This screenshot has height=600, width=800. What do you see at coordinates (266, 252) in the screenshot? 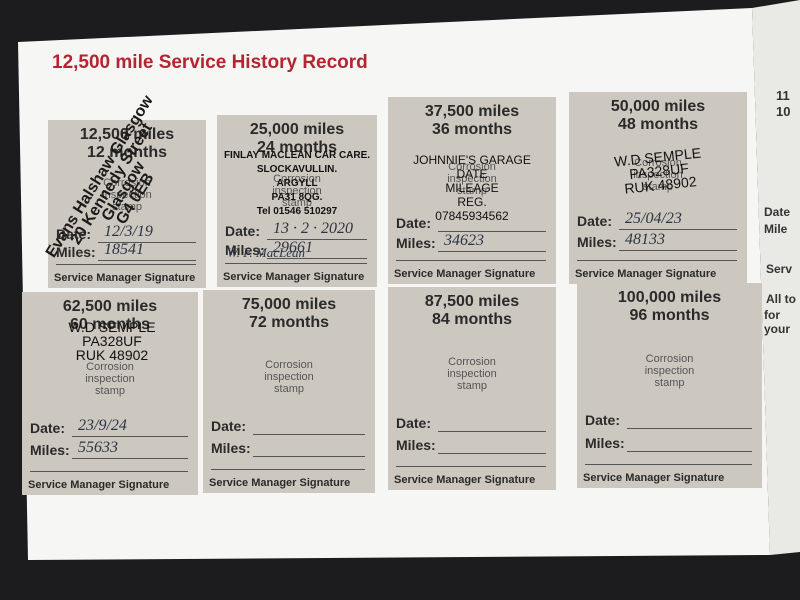
I see `signature-value: W. F. MacLean` at bounding box center [266, 252].